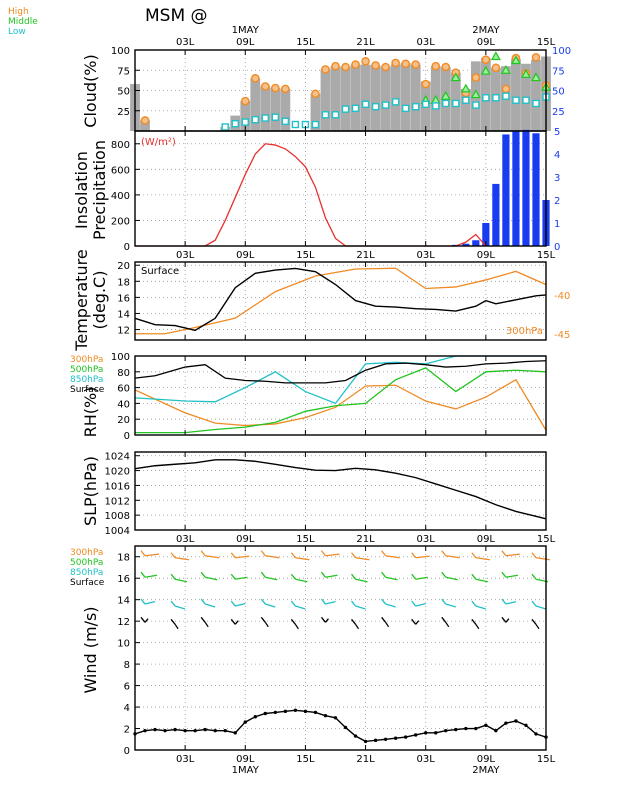  Describe the element at coordinates (86, 553) in the screenshot. I see `legend-label: 300hPa` at that location.